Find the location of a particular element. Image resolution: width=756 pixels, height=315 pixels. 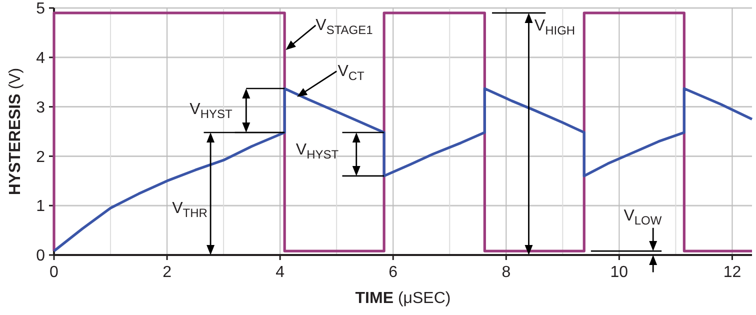

x-tick-label: 4 is located at coordinates (280, 272).